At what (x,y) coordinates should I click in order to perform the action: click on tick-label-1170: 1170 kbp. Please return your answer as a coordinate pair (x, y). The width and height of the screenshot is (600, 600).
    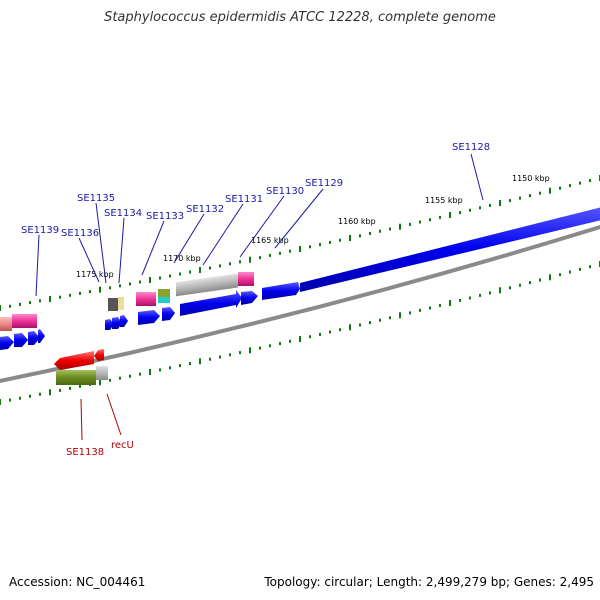
    Looking at the image, I should click on (182, 258).